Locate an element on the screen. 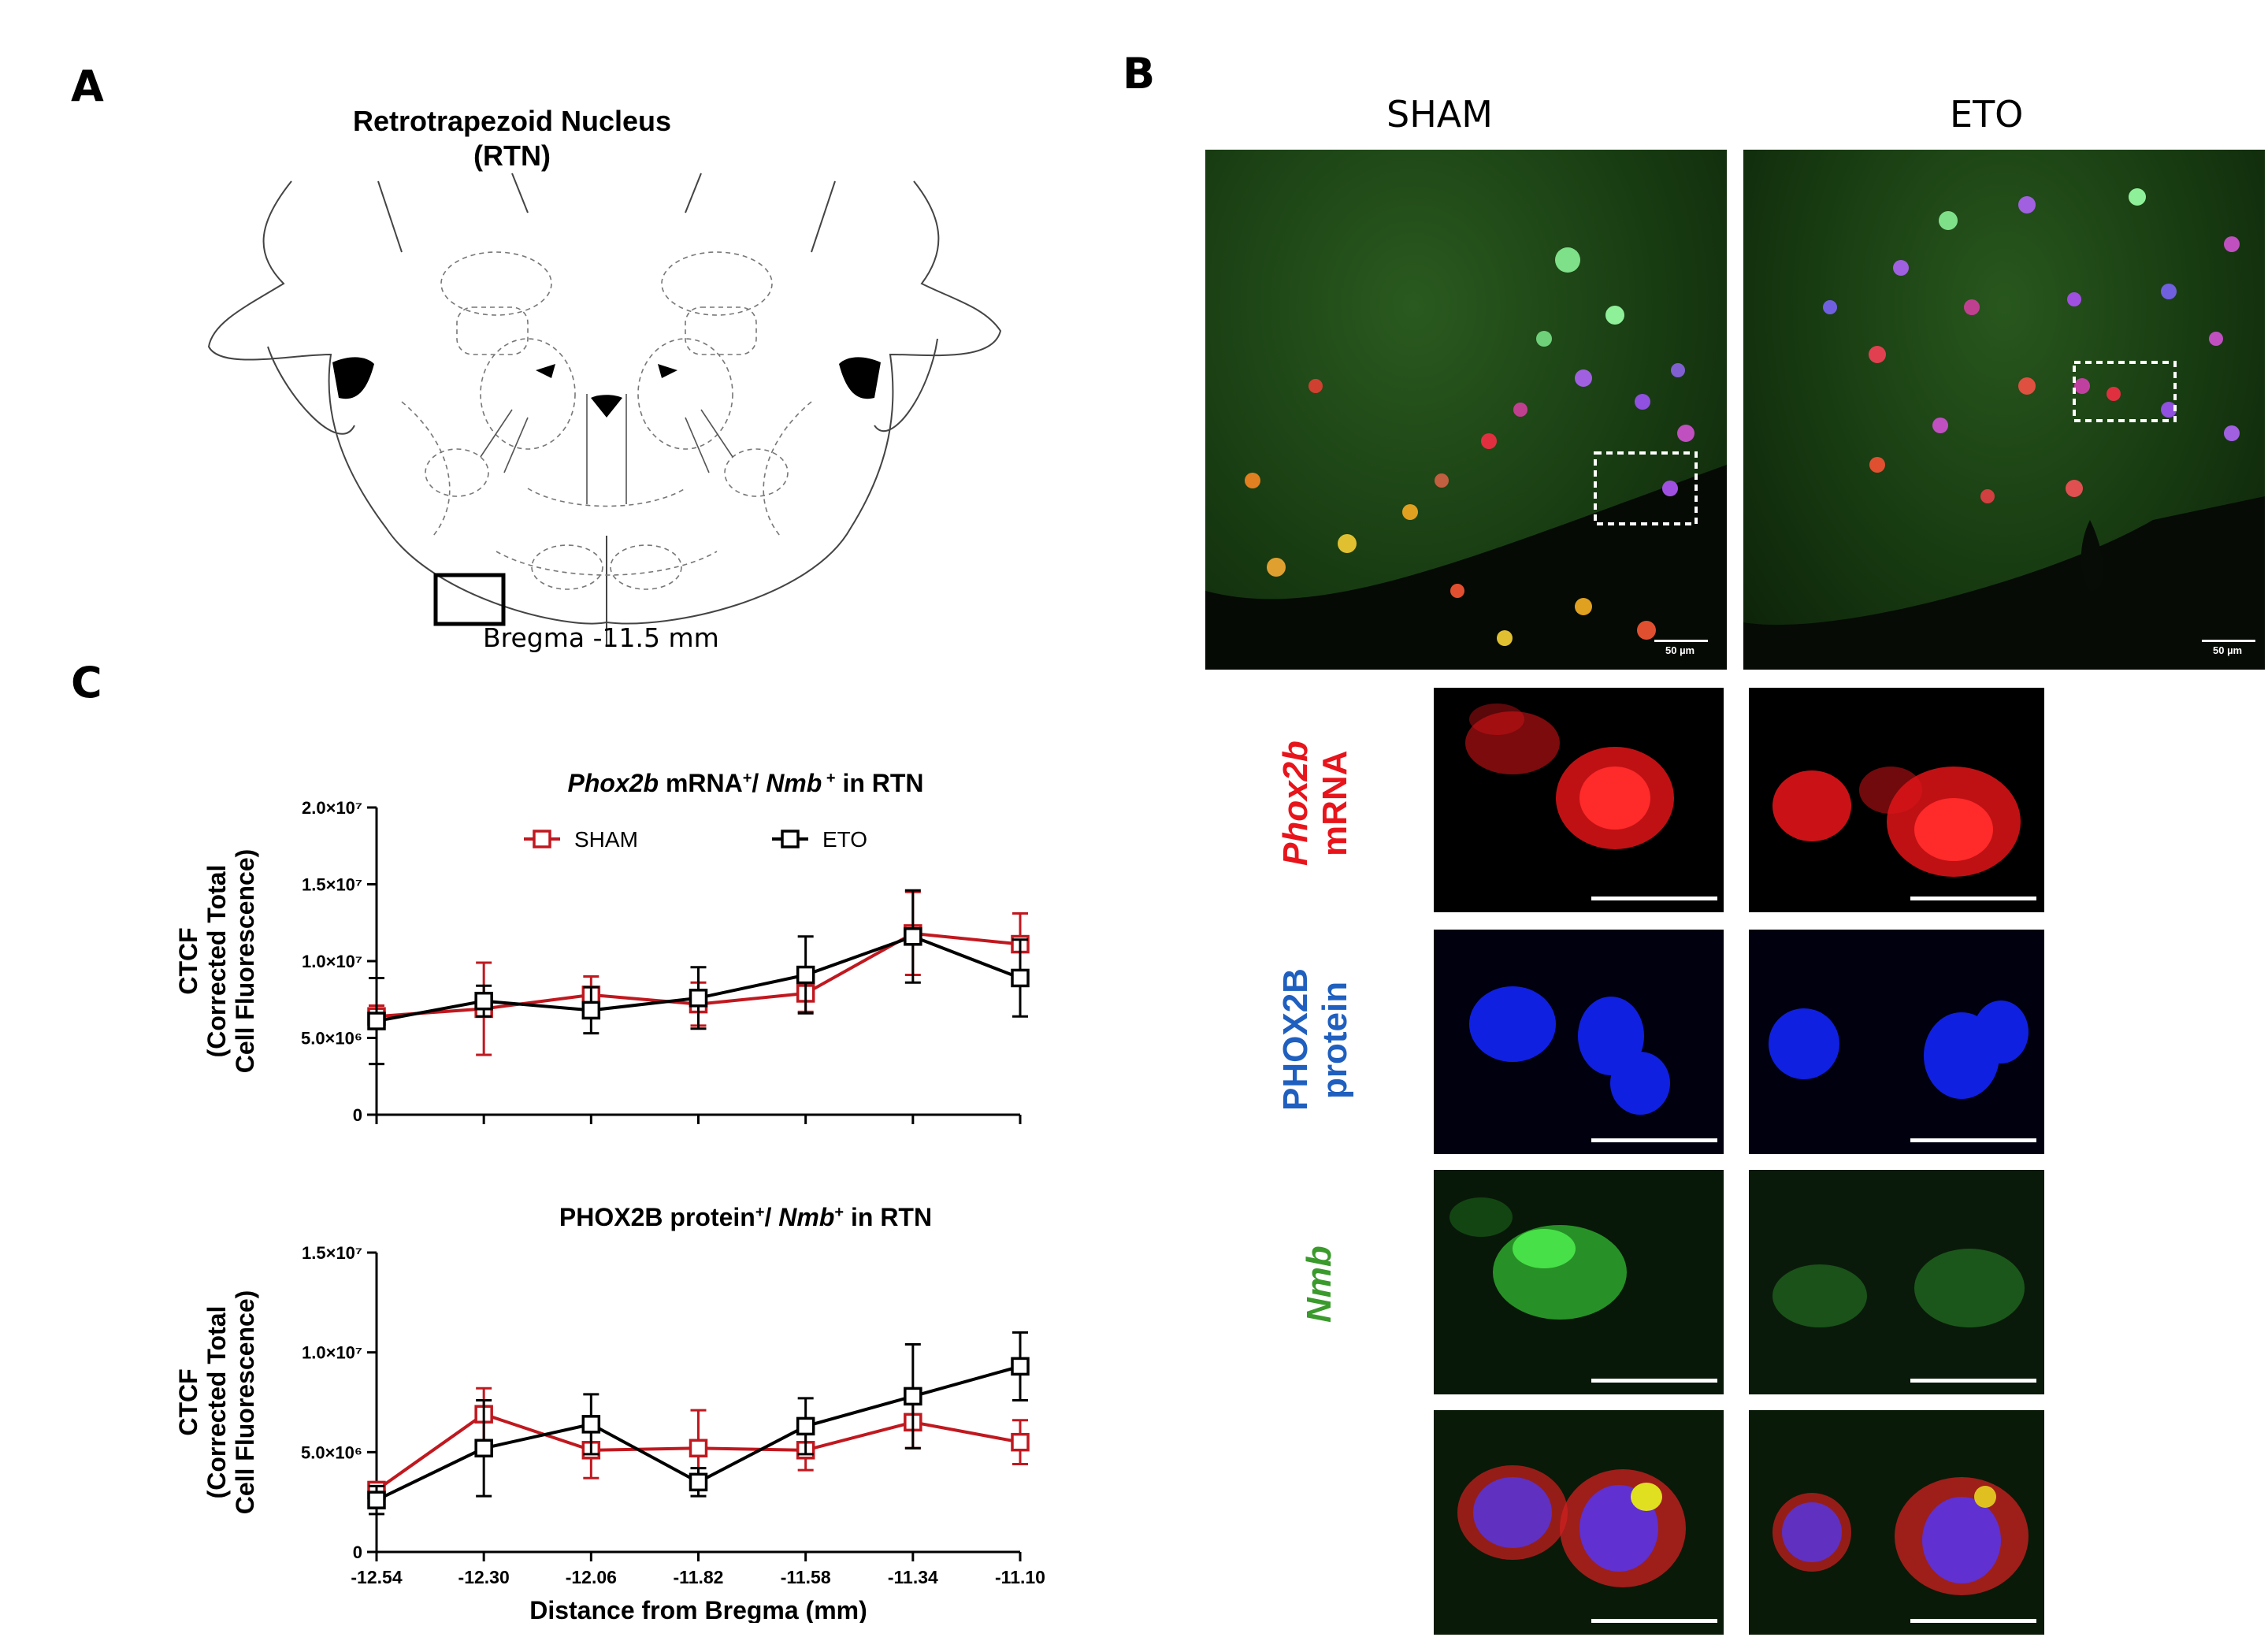 This screenshot has width=2268, height=1652. row-label-phox2b-mrna: Phox2b mRNA is located at coordinates (1315, 803).